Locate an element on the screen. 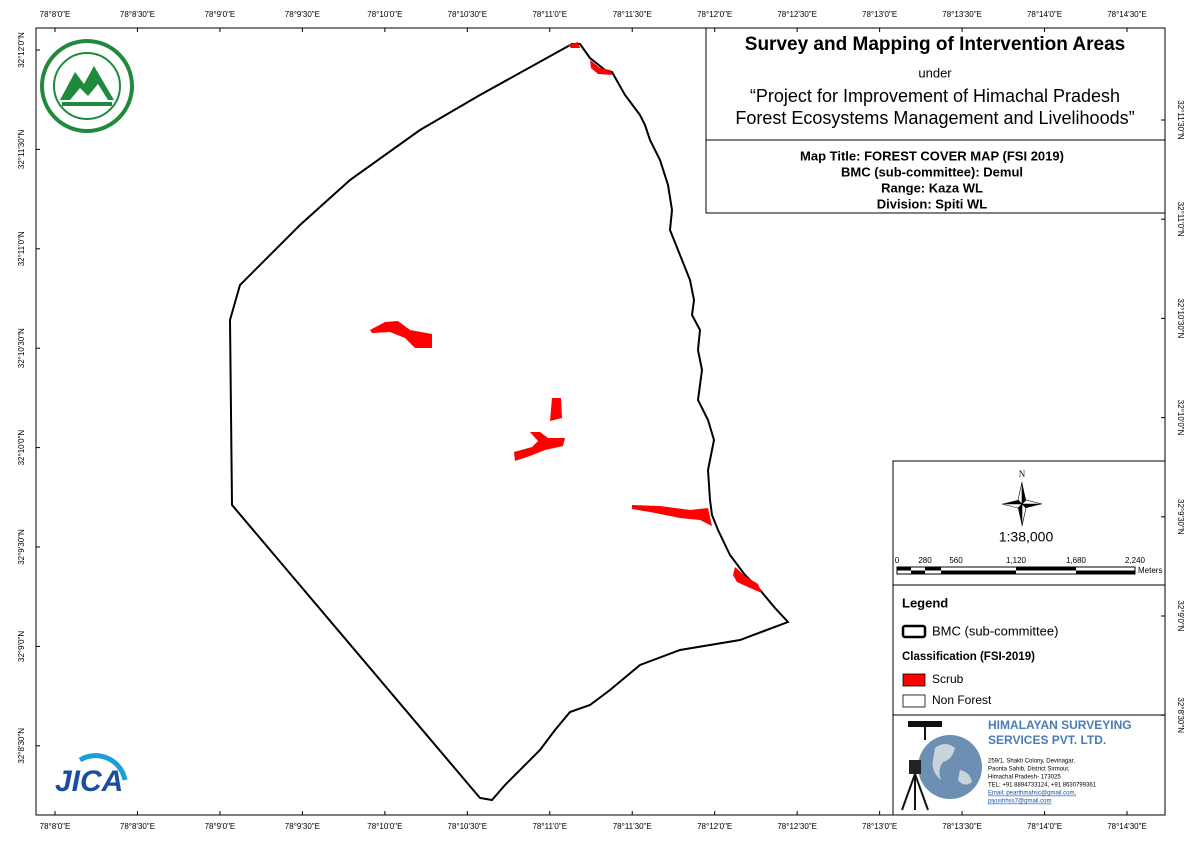 Image resolution: width=1200 pixels, height=848 pixels. scale-unit: Meters is located at coordinates (1150, 570).